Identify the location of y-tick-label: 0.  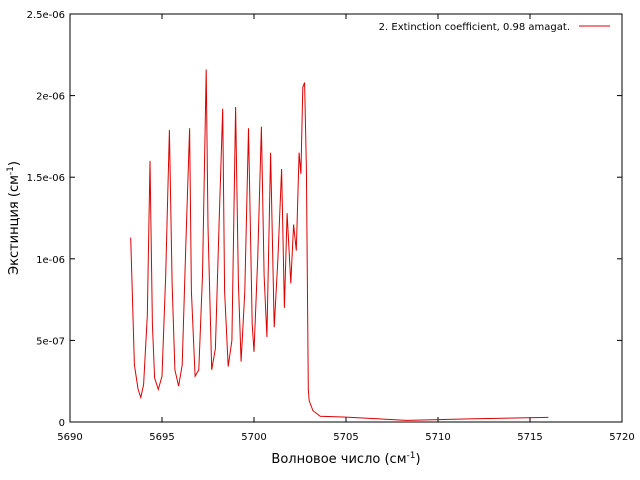
(62, 423).